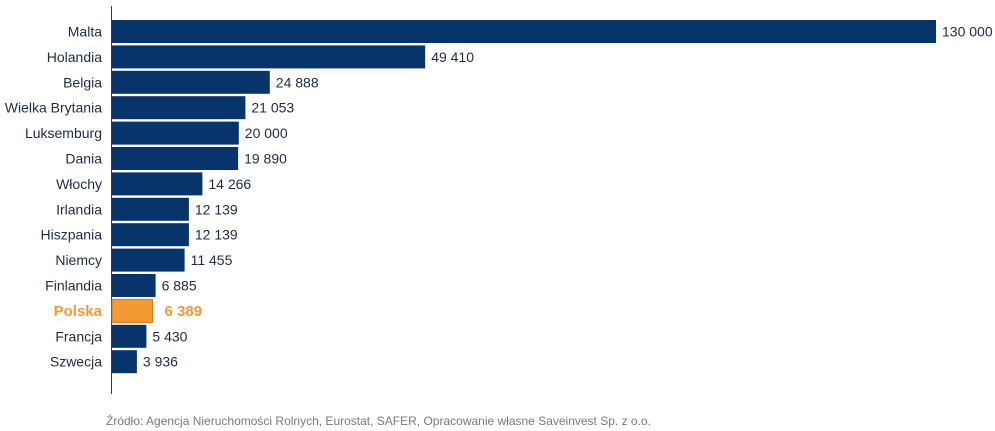  Describe the element at coordinates (179, 286) in the screenshot. I see `value-label-10: 6 885` at that location.